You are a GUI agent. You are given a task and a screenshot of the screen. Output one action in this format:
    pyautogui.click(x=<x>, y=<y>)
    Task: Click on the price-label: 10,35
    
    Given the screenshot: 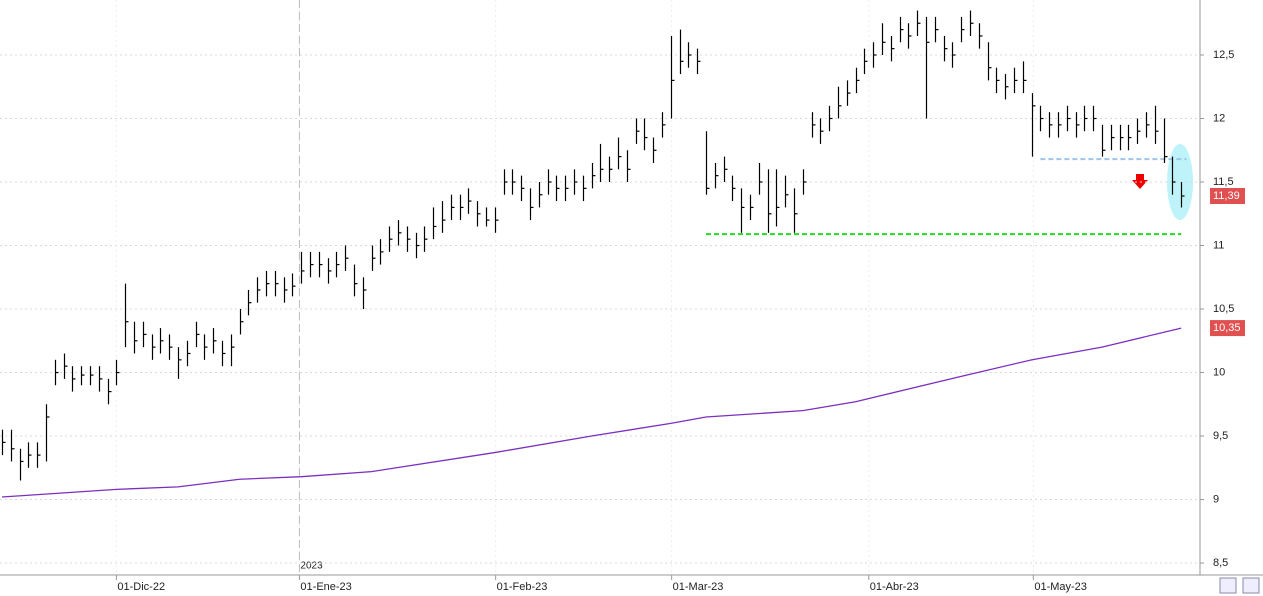 What is the action you would take?
    pyautogui.click(x=1227, y=328)
    